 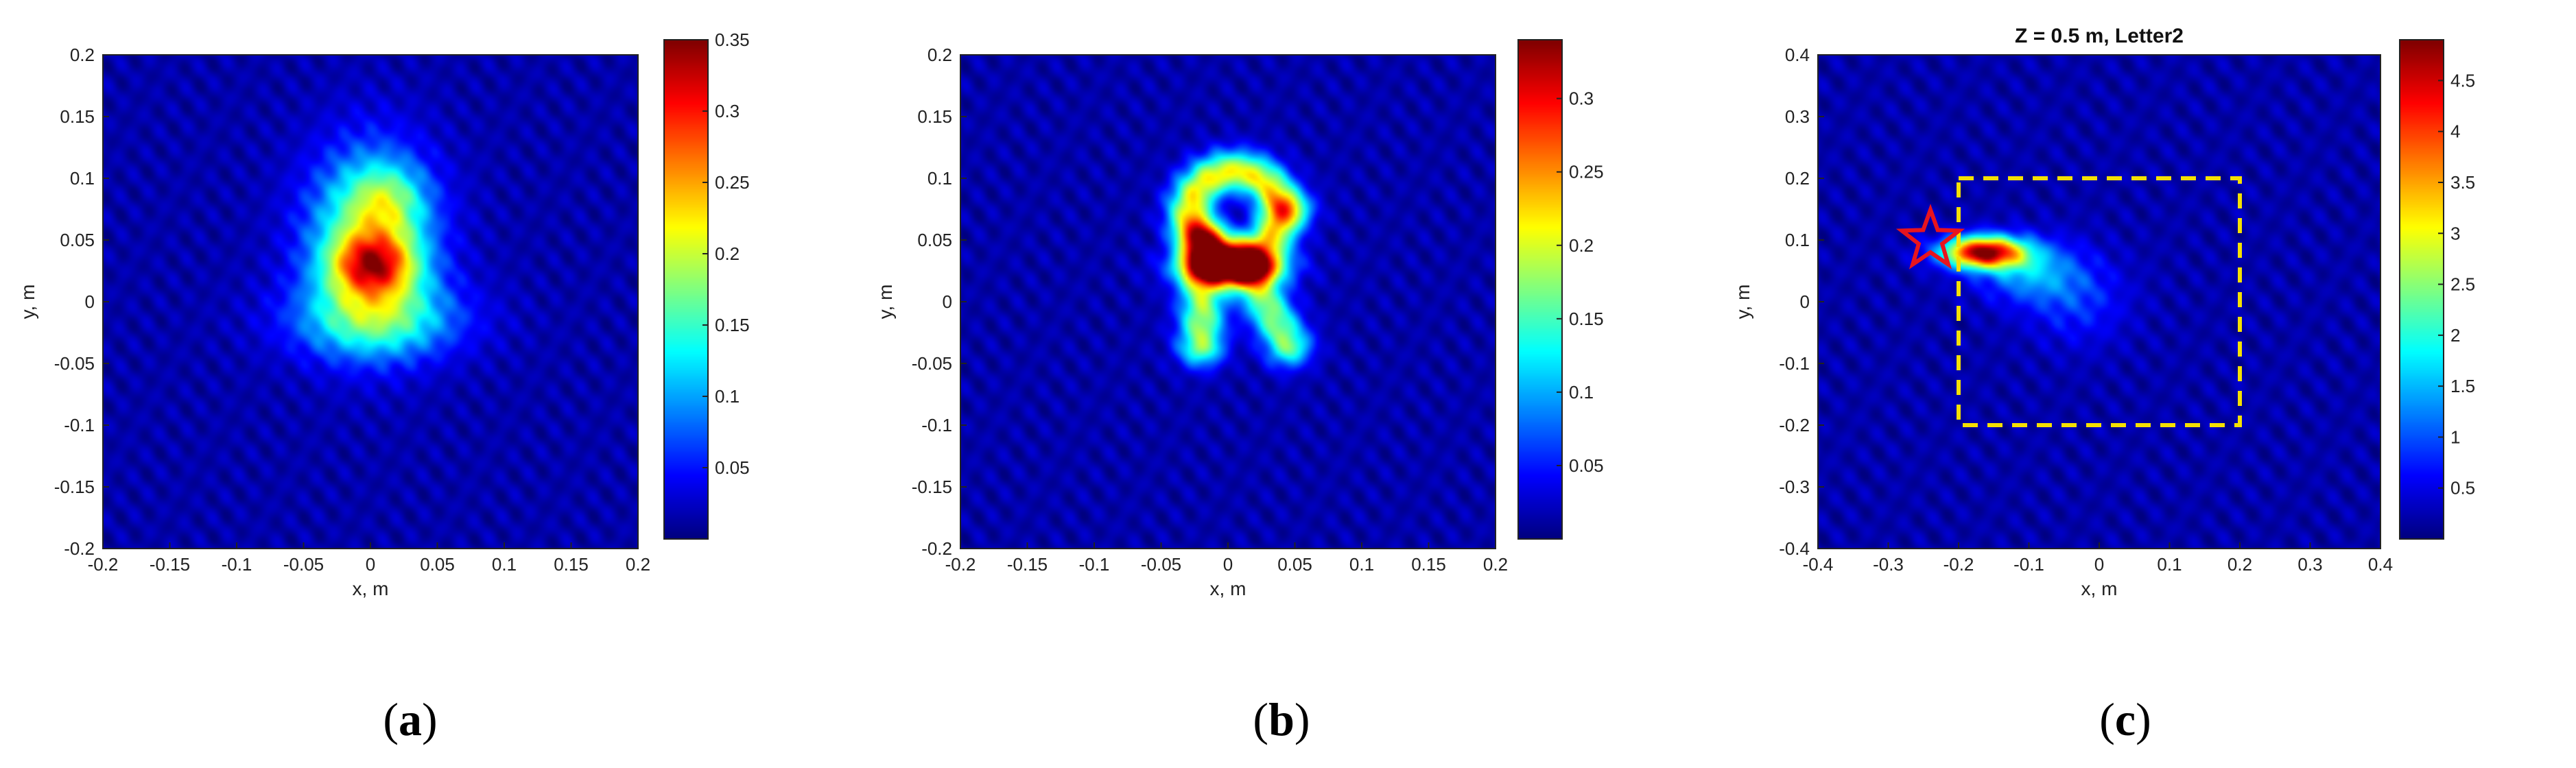 I want to click on x-tick-label: 0.4, so click(x=2380, y=564).